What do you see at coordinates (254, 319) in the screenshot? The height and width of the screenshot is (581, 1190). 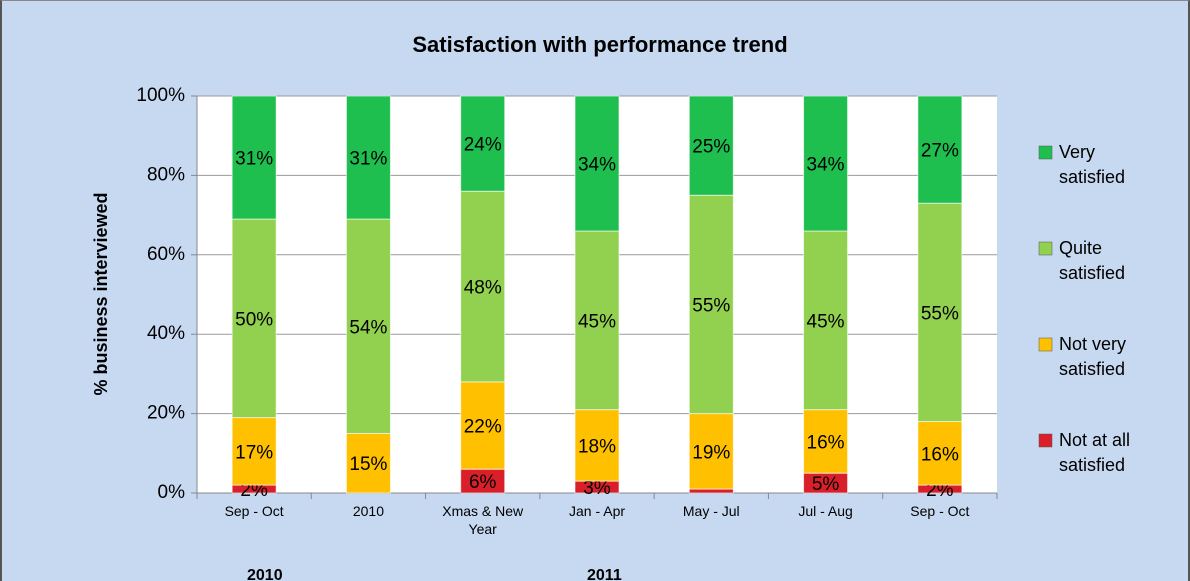 I see `data-label: 50%` at bounding box center [254, 319].